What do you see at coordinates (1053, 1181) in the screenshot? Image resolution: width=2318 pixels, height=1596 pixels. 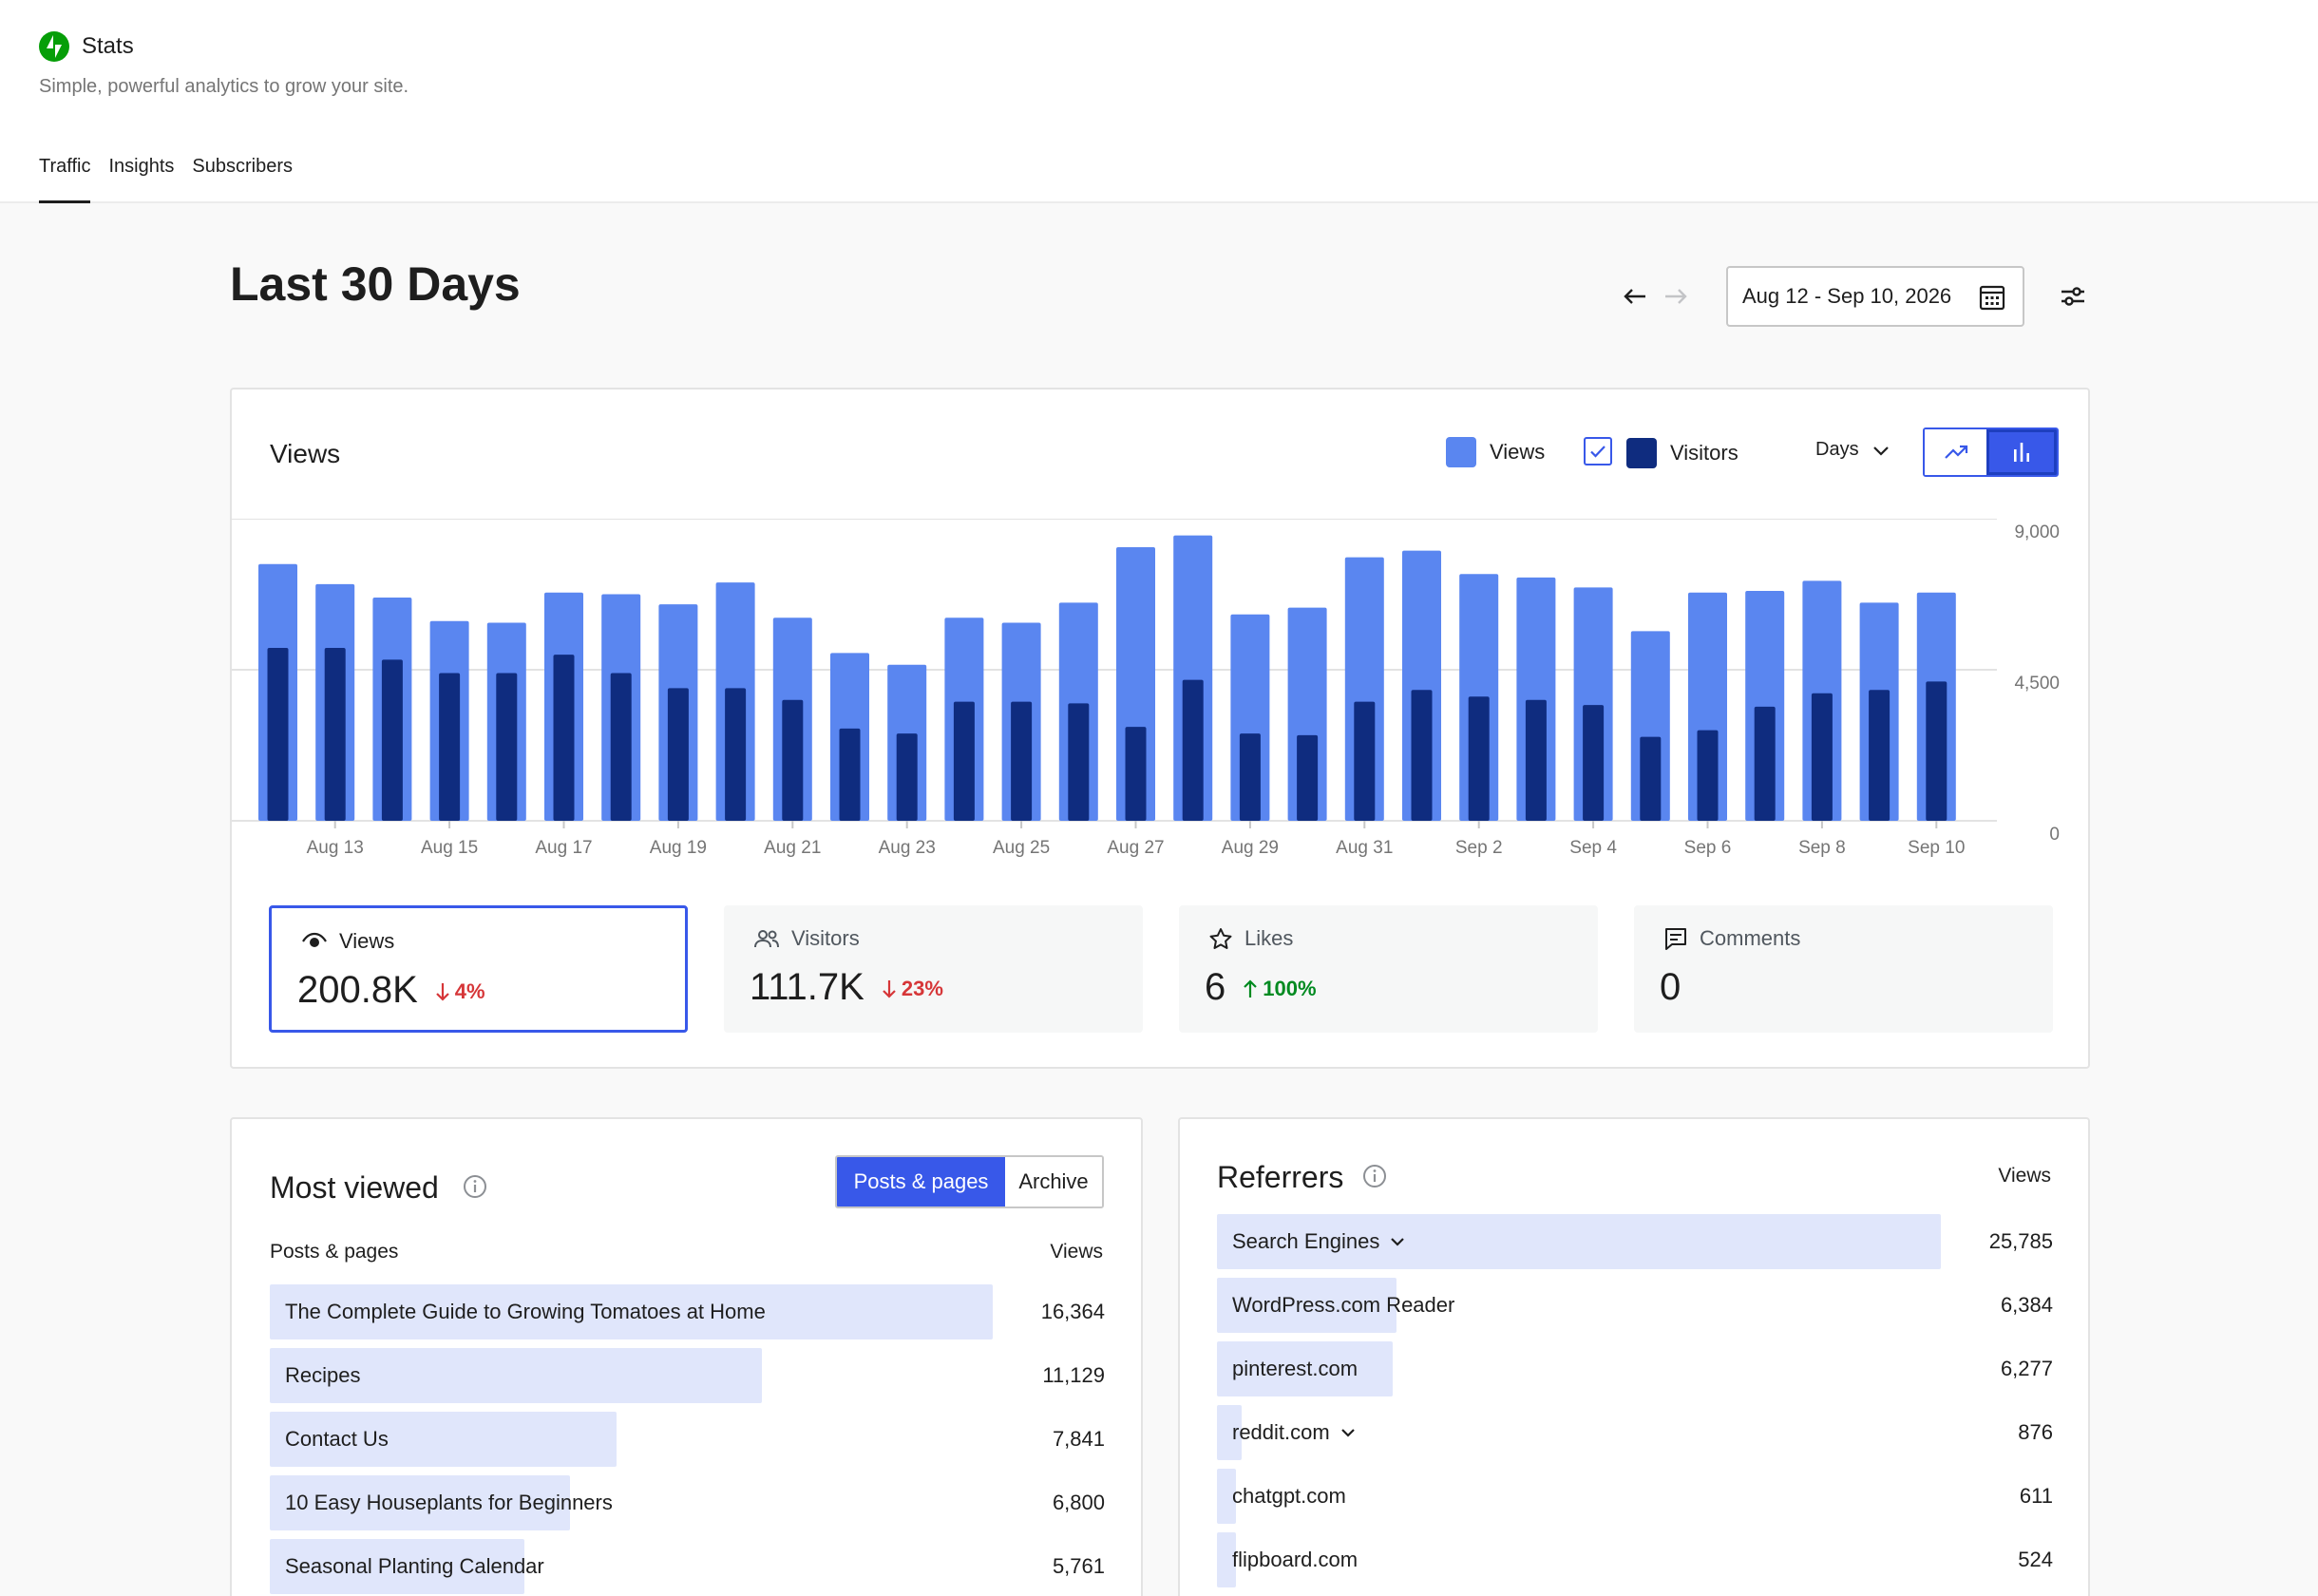 I see `tab-archive: Archive` at bounding box center [1053, 1181].